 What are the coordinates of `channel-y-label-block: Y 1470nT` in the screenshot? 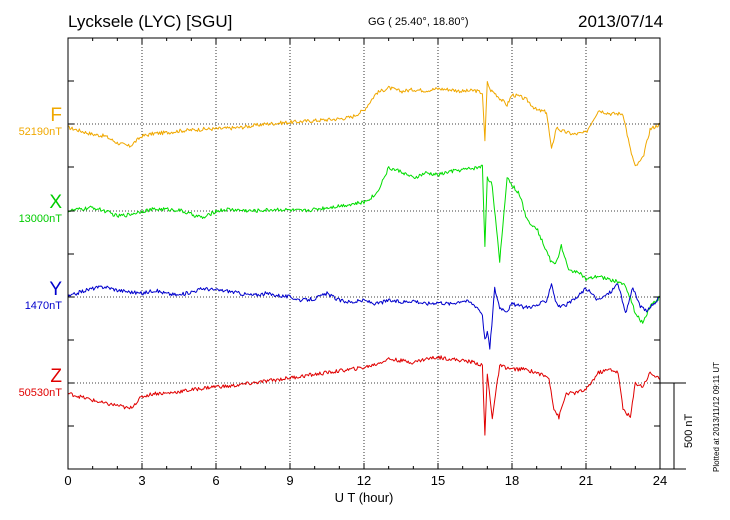 It's located at (31, 296).